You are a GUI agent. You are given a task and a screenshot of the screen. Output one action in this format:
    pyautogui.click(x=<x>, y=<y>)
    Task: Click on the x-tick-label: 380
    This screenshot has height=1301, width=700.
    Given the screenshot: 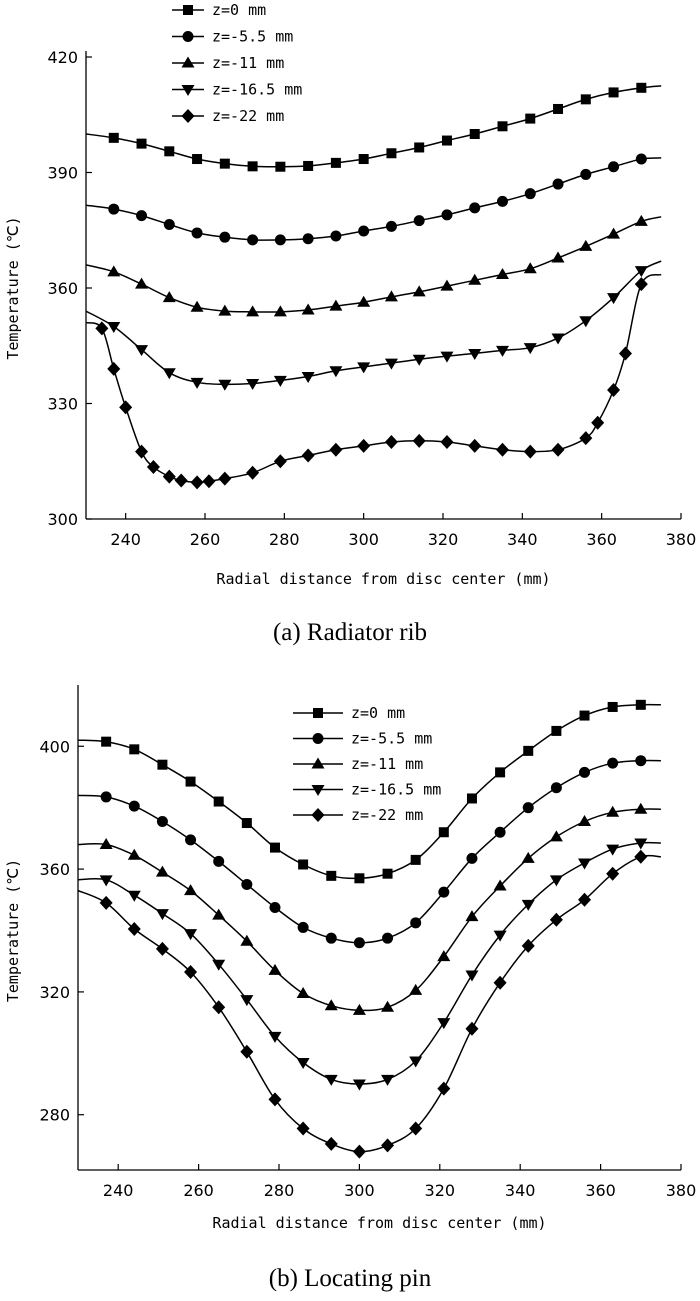 What is the action you would take?
    pyautogui.click(x=681, y=1190)
    